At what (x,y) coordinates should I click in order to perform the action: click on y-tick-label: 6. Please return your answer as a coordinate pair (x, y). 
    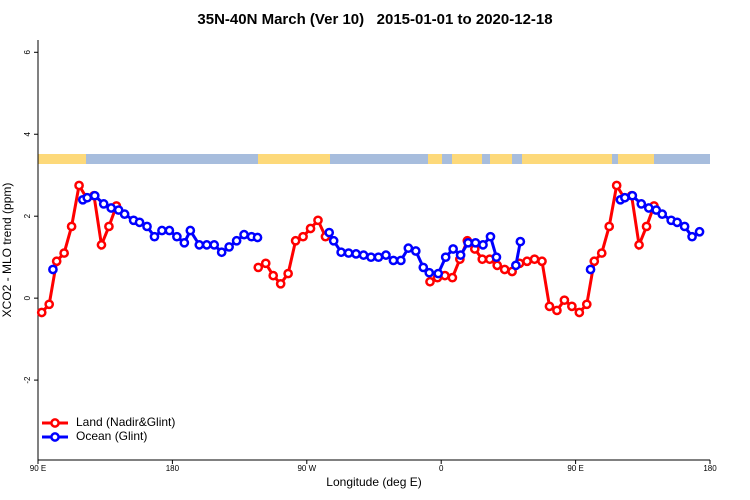
    Looking at the image, I should click on (27, 52).